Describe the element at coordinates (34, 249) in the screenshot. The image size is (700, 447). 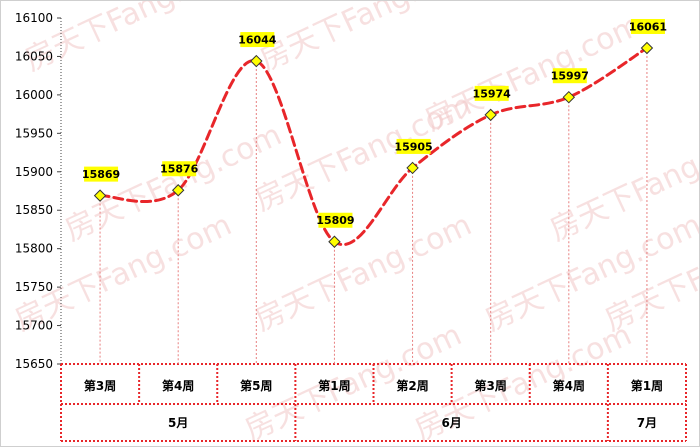
I see `y-tick-label: 15800` at that location.